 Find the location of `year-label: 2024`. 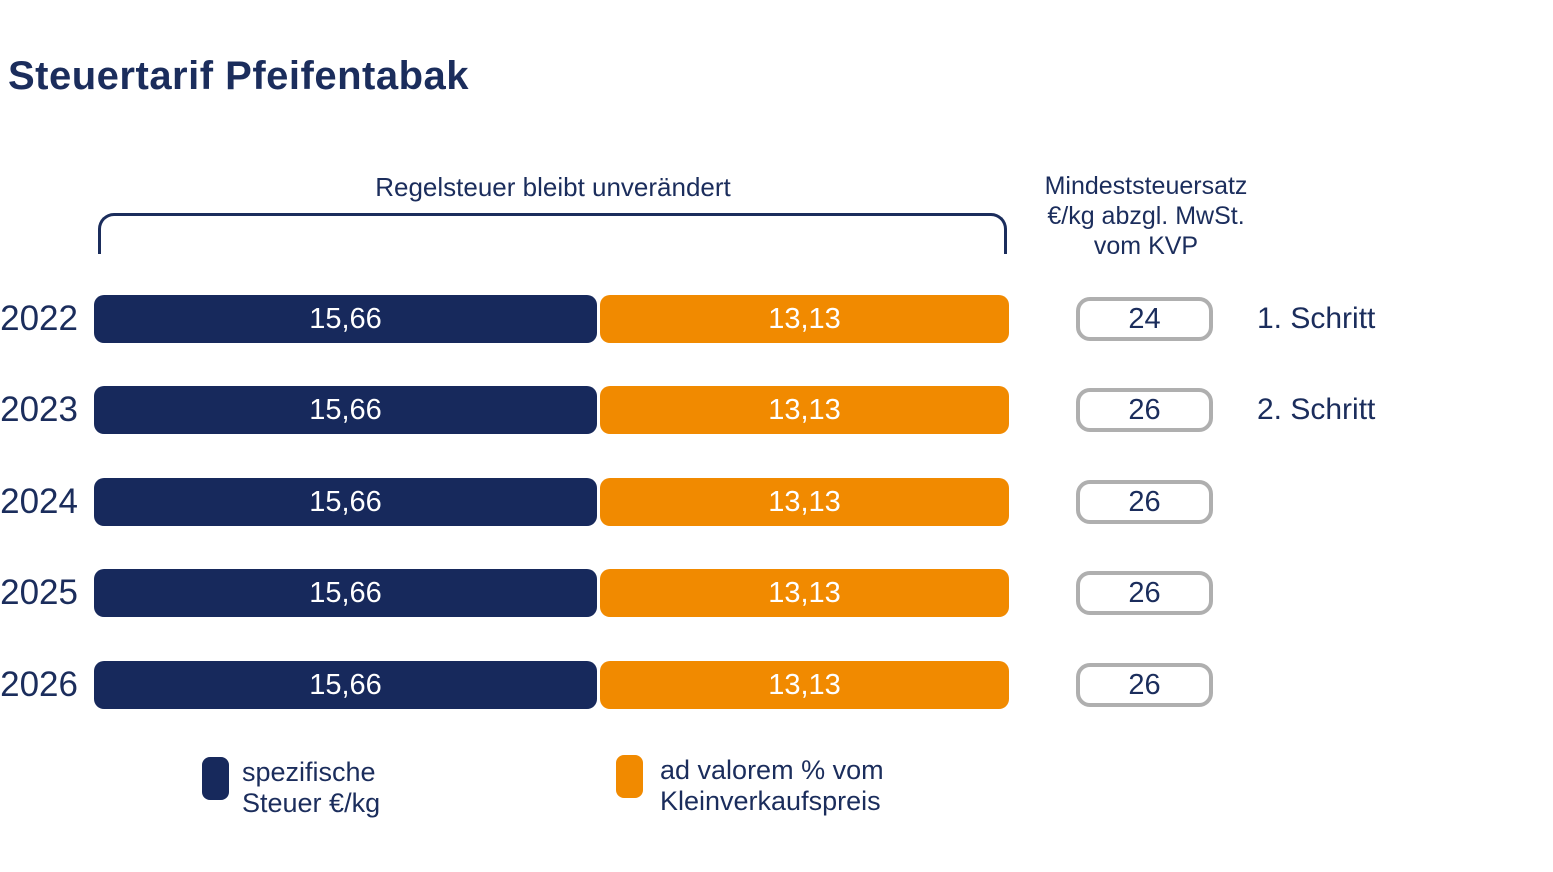

year-label: 2024 is located at coordinates (39, 501).